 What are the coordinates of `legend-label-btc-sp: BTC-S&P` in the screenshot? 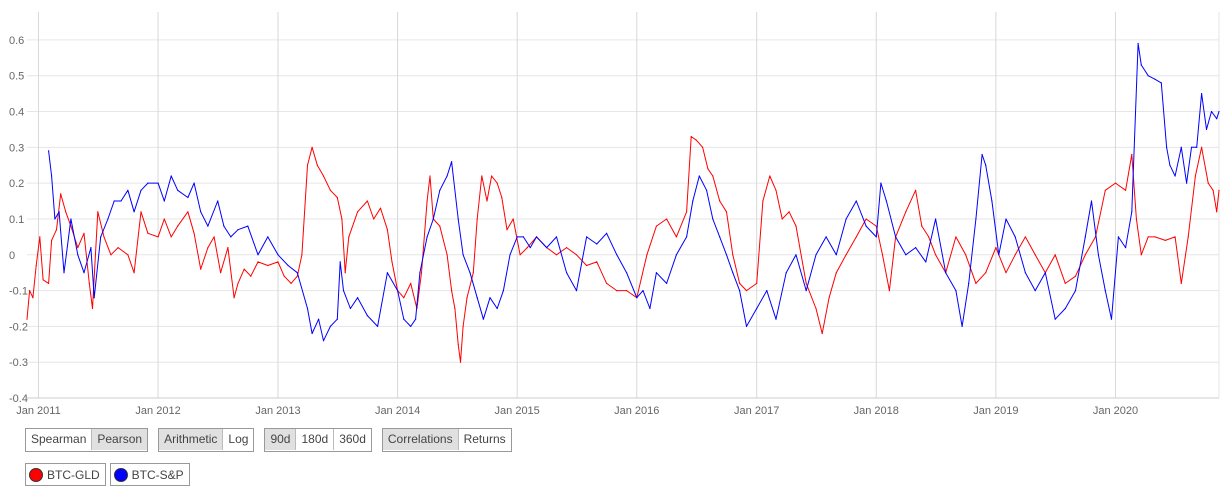 It's located at (157, 474).